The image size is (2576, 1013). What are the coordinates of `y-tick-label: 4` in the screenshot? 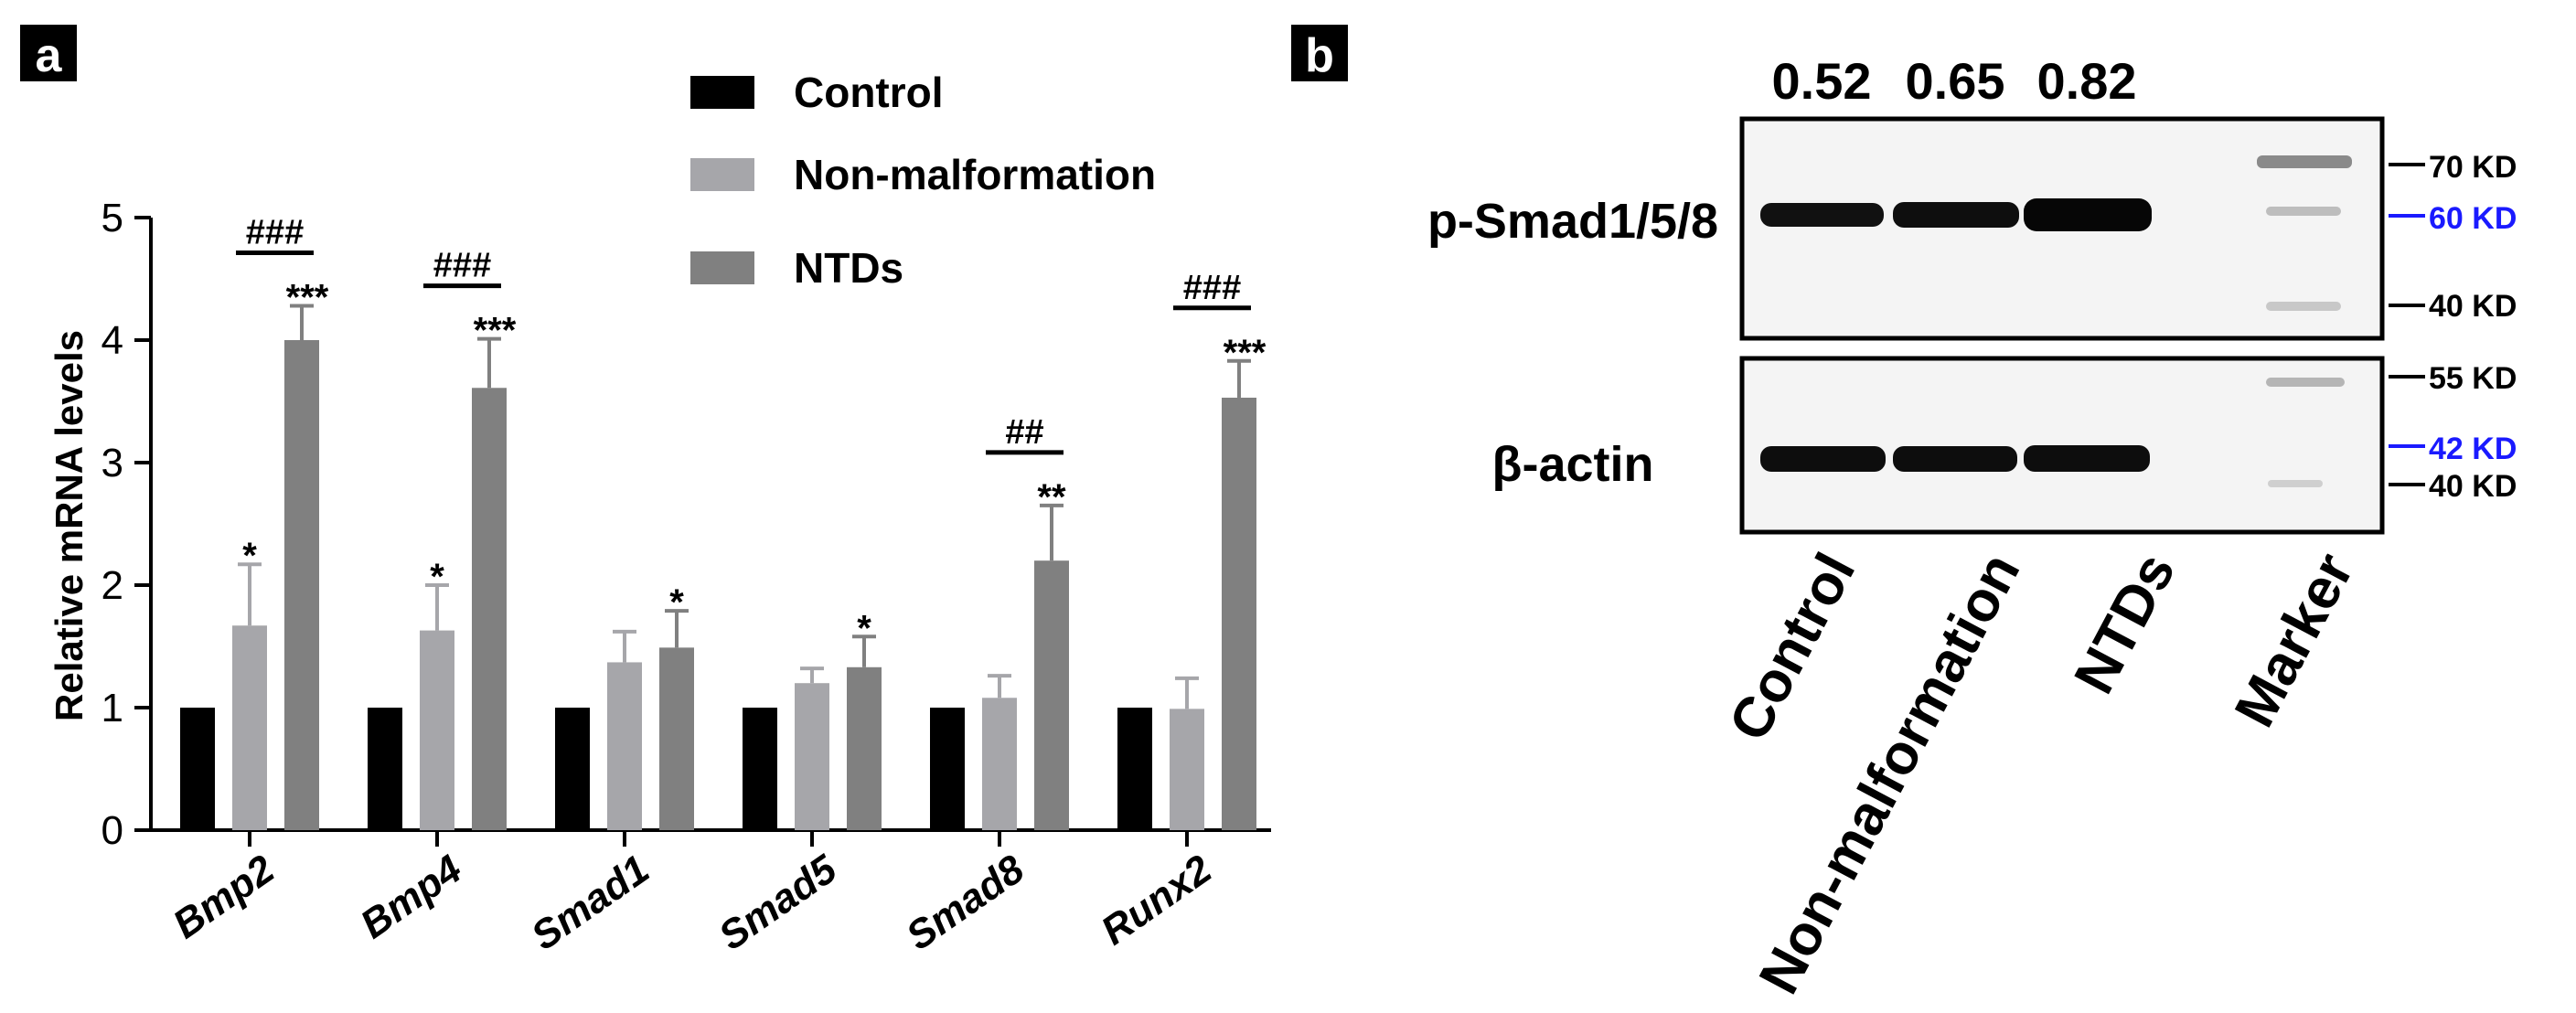 It's located at (112, 340).